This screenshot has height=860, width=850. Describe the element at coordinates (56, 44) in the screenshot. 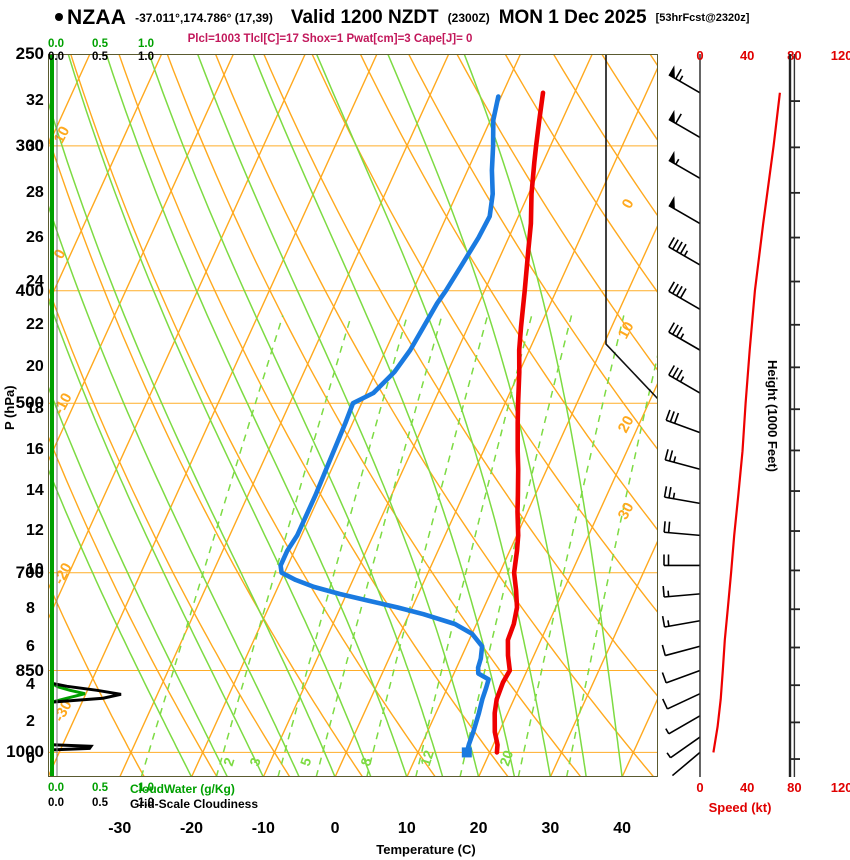

I see `cloudwater-tick-top: 0.0` at that location.